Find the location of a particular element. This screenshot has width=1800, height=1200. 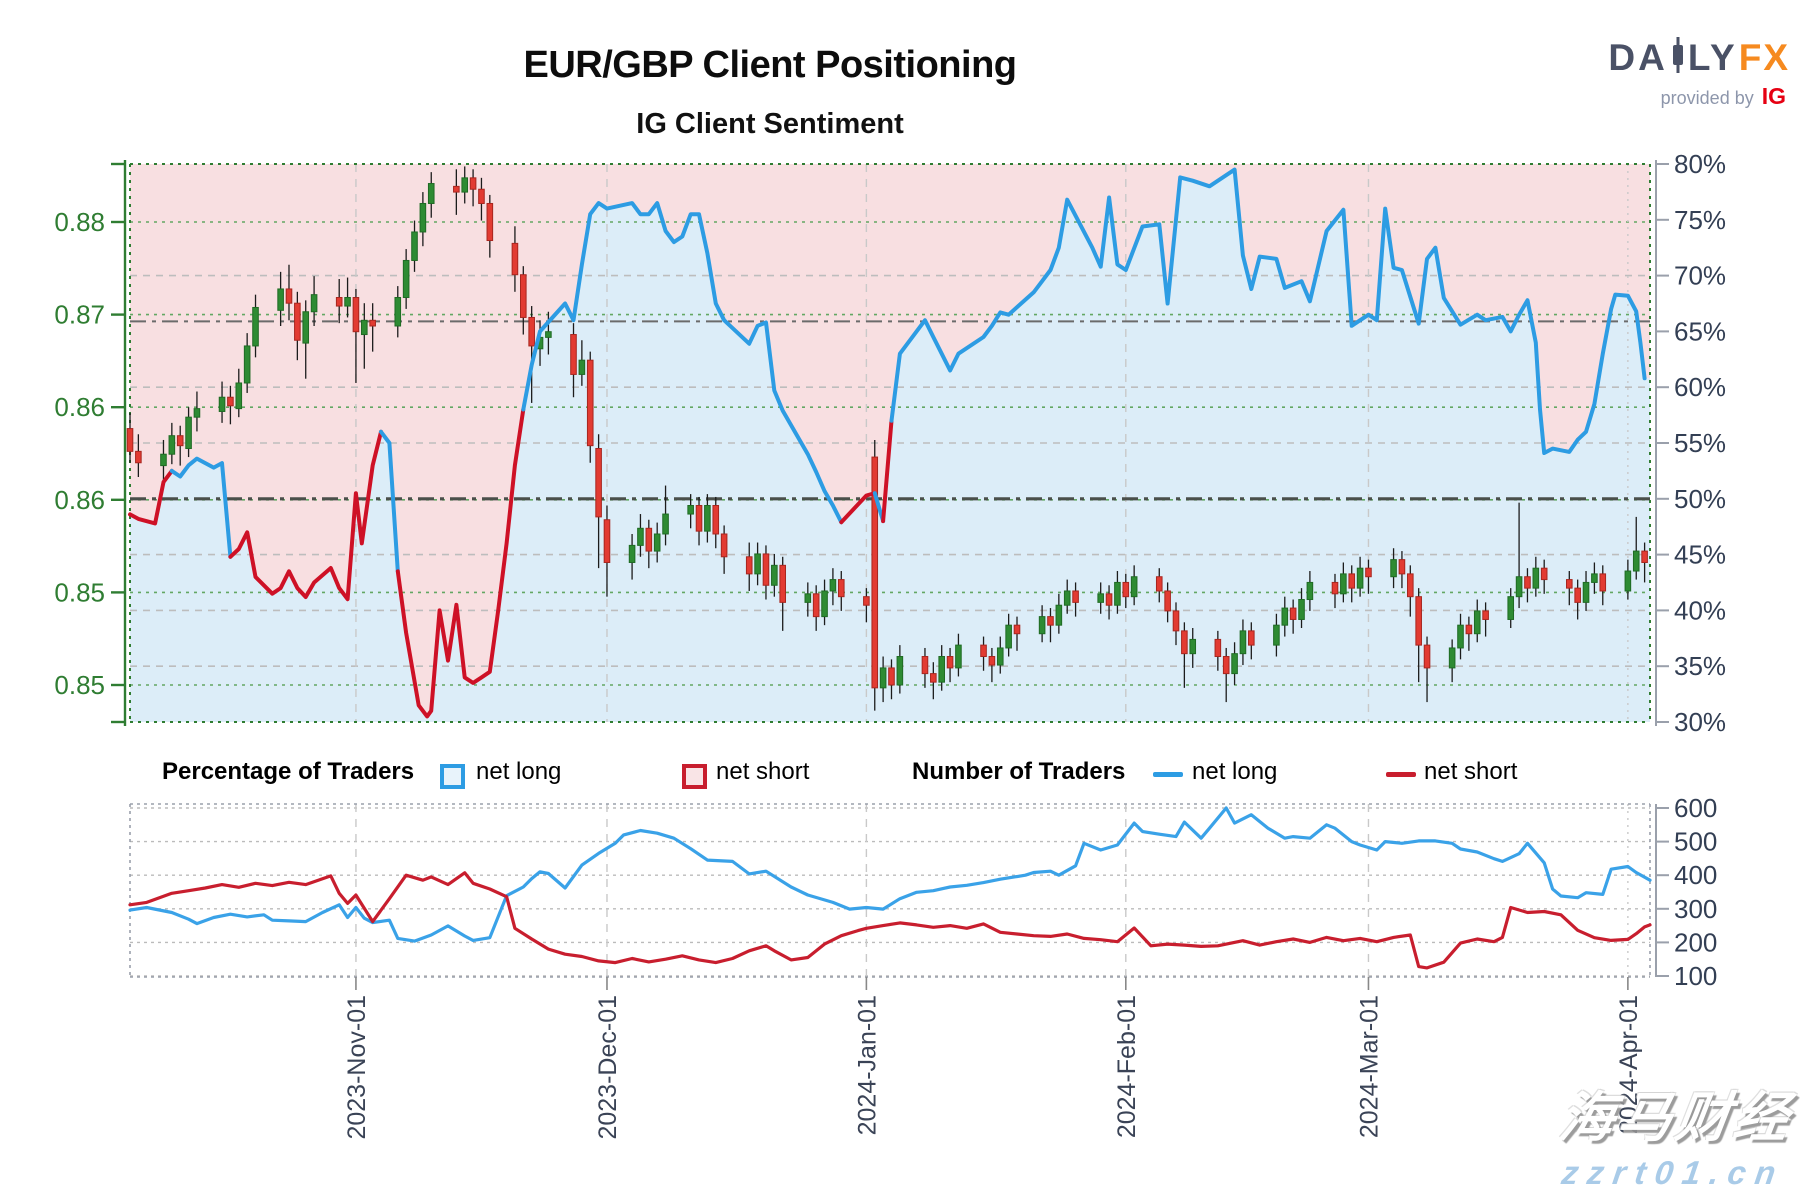

traders-axis-label: 200 is located at coordinates (1695, 942).